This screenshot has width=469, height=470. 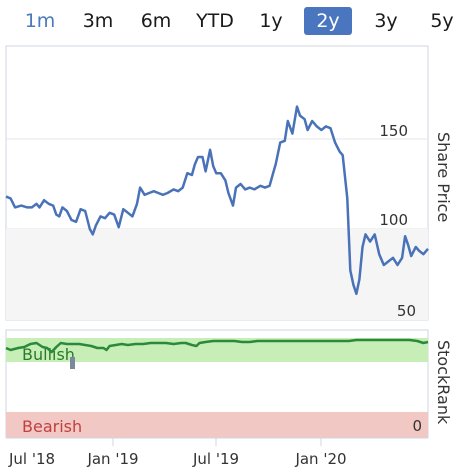 What do you see at coordinates (156, 21) in the screenshot?
I see `tab-6m: 6m` at bounding box center [156, 21].